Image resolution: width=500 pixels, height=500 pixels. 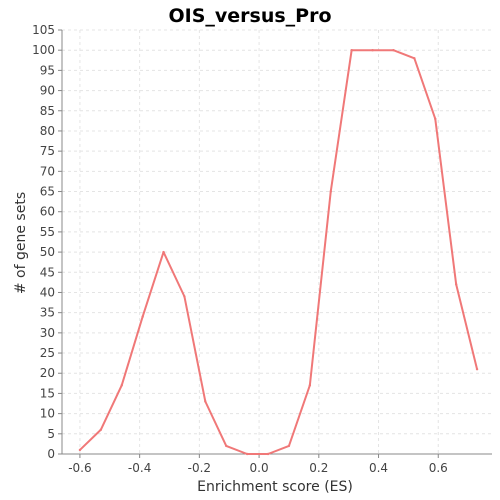 I want to click on x-tick-label: 0.0, so click(x=259, y=468).